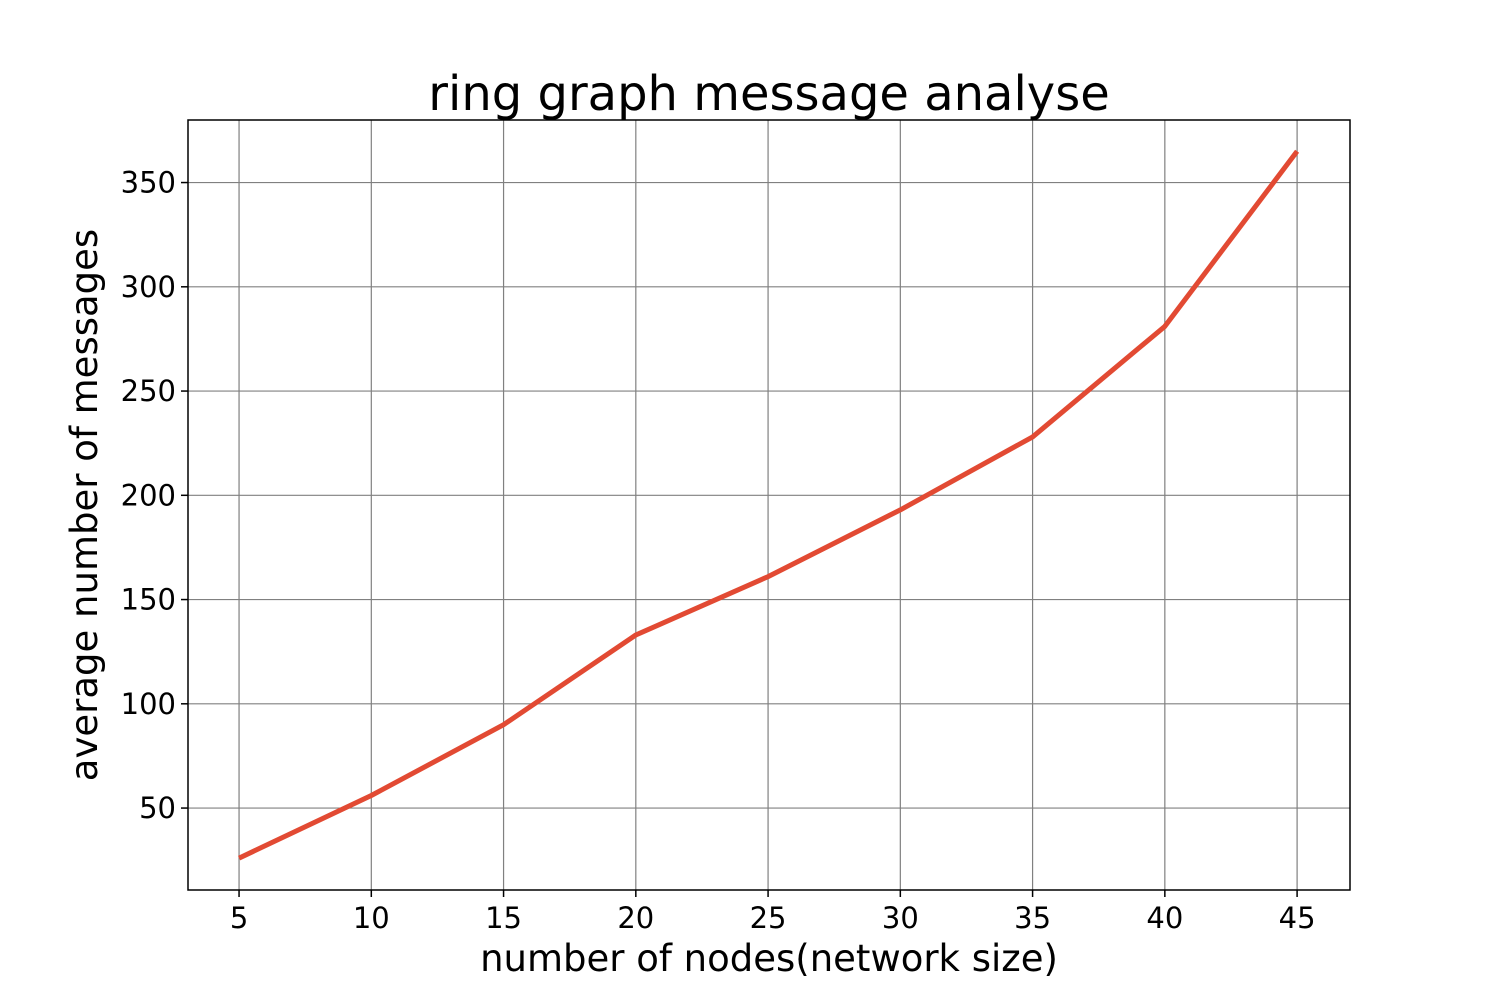  I want to click on chart-title: ring graph message analyse, so click(769, 94).